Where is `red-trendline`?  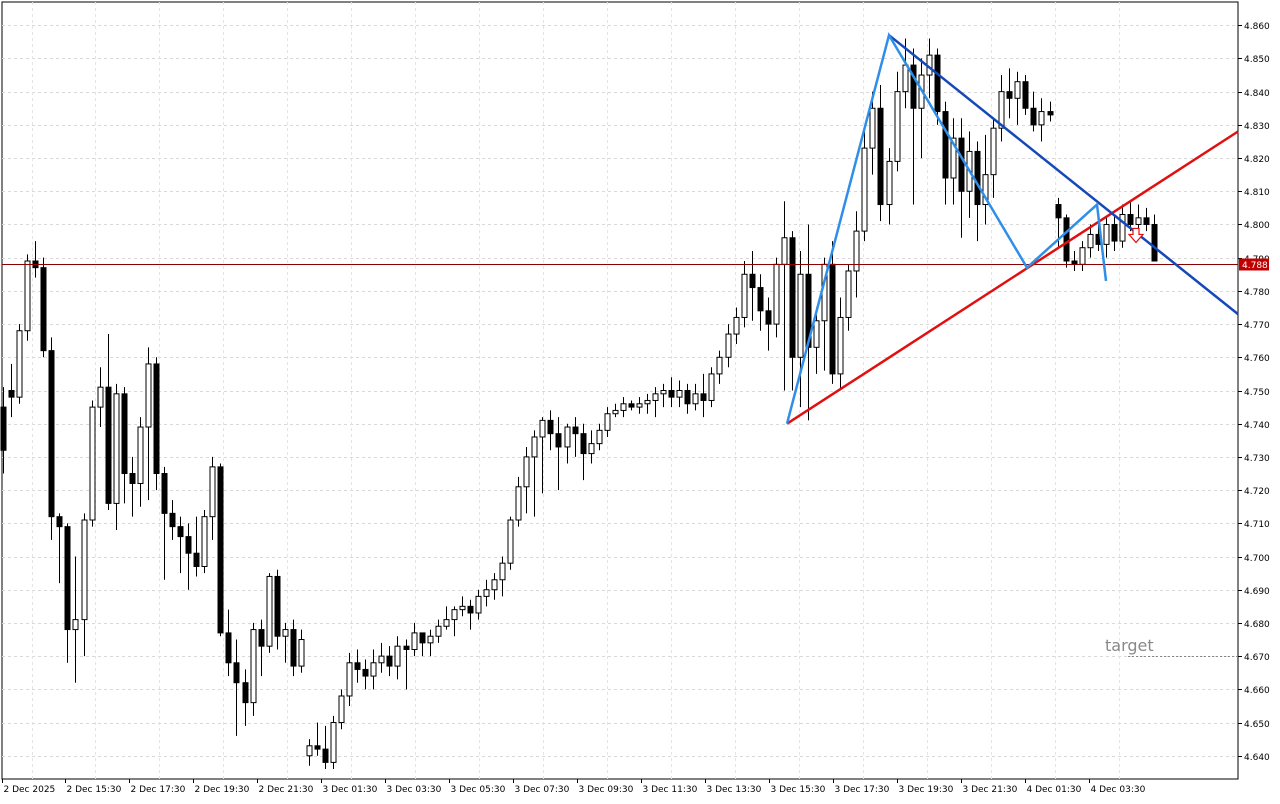
red-trendline is located at coordinates (1012, 277).